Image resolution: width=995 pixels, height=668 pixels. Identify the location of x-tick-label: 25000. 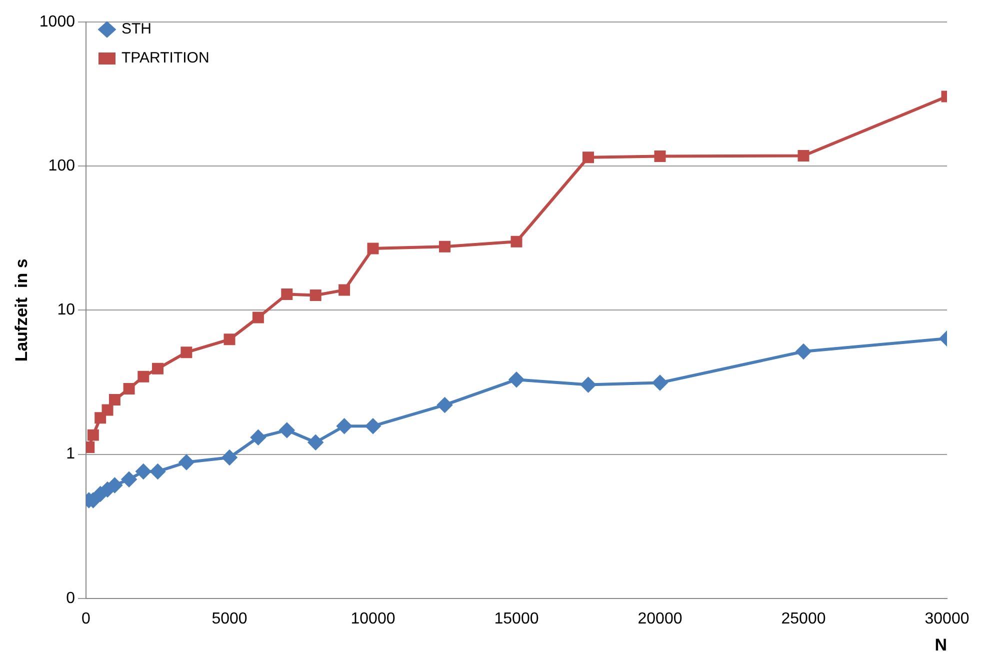
(803, 619).